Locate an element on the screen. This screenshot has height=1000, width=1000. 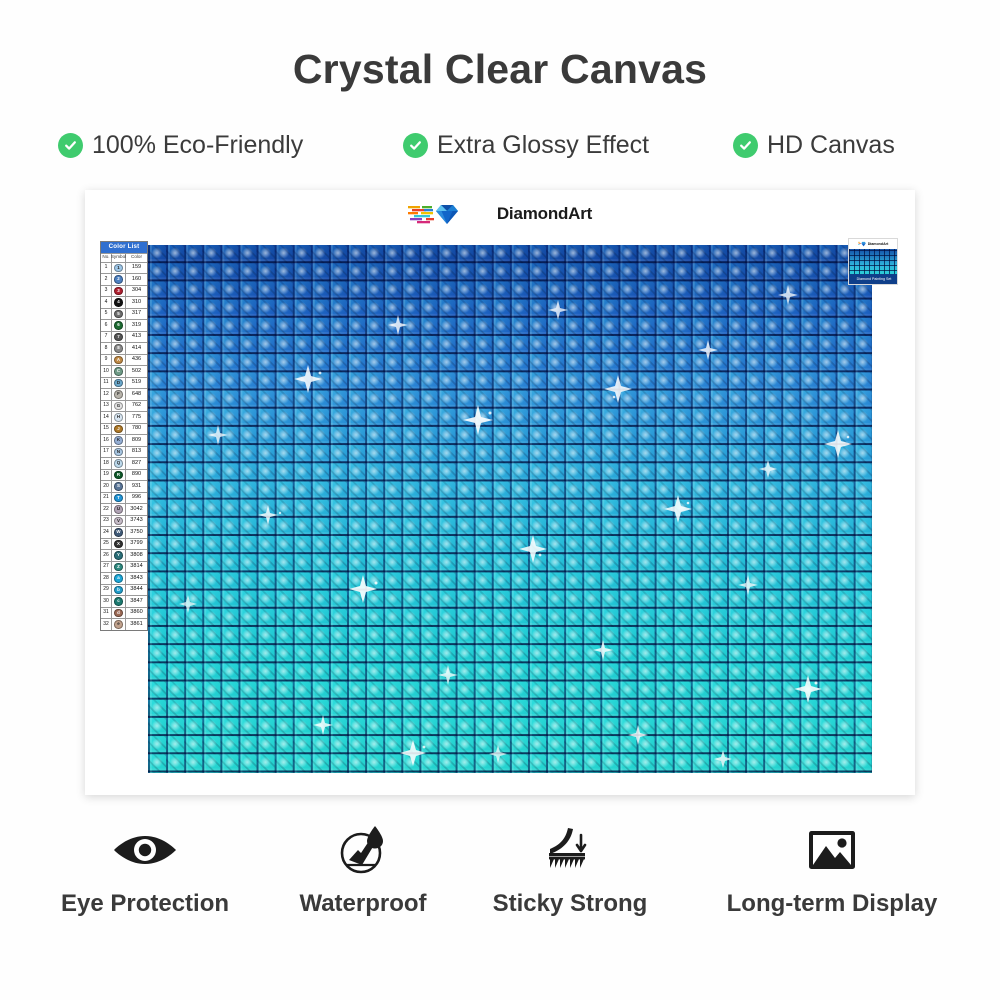
color-row-code: 317 is located at coordinates (136, 313).